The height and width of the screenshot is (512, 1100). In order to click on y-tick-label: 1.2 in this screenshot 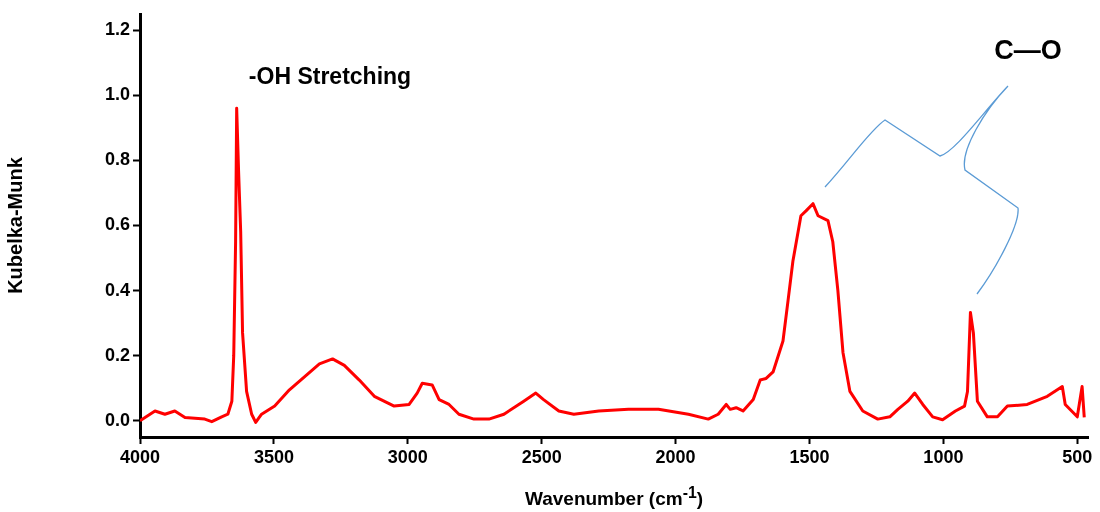, I will do `click(117, 29)`.